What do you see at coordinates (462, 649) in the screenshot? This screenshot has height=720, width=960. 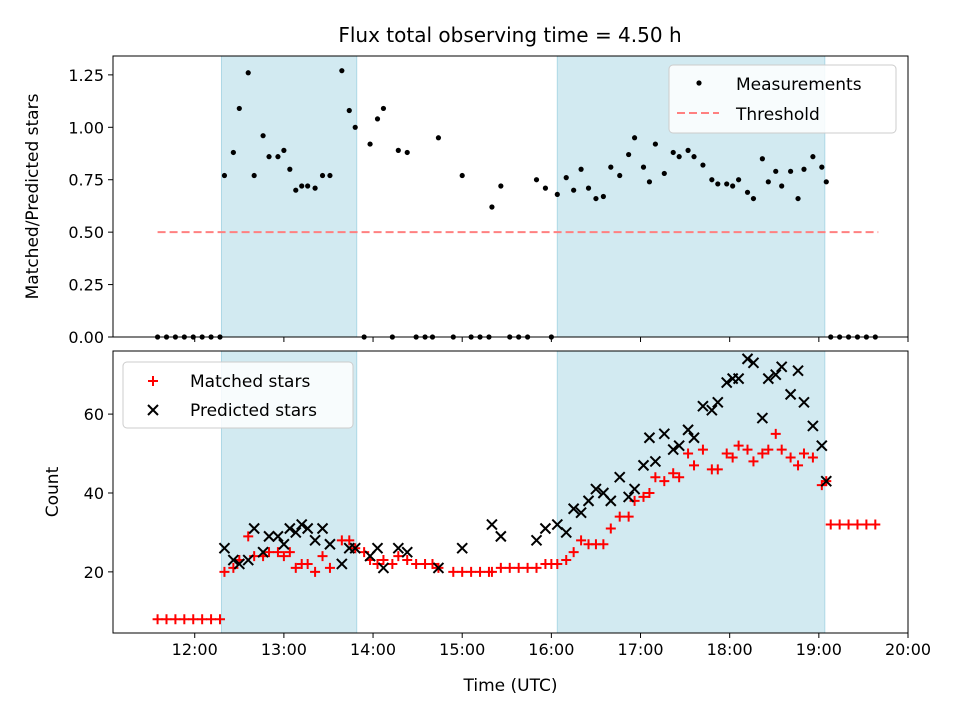 I see `x-tick-label: 15:00` at bounding box center [462, 649].